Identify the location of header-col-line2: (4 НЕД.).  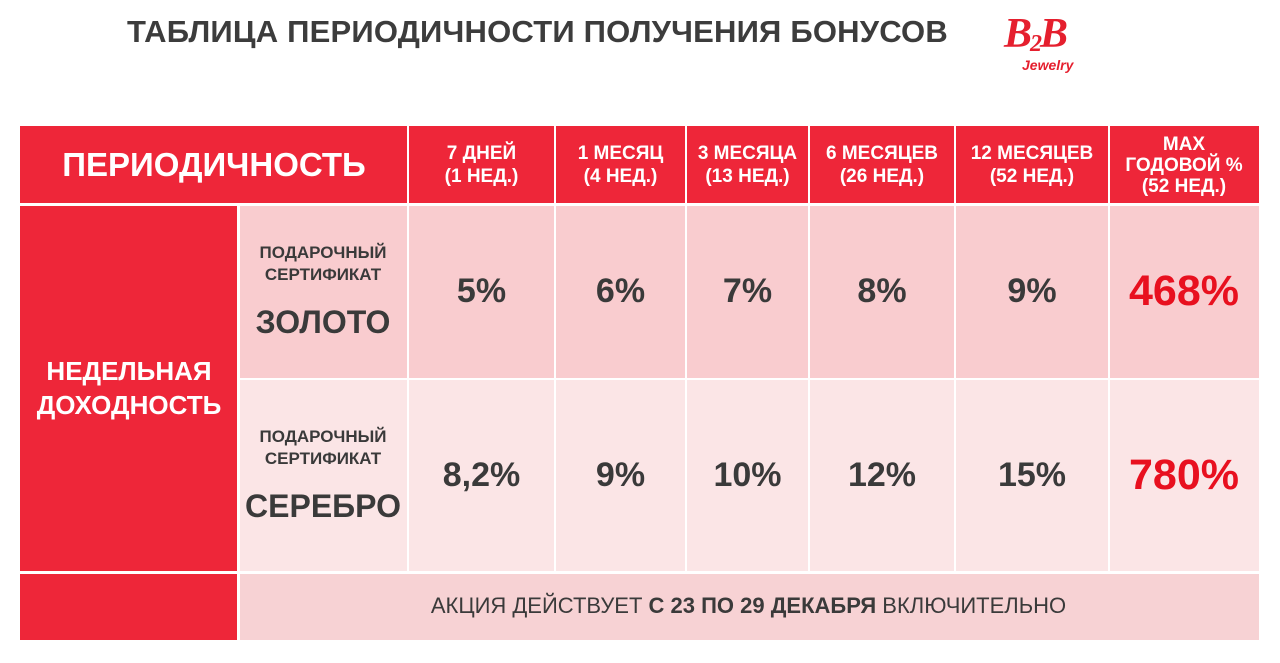
(620, 176).